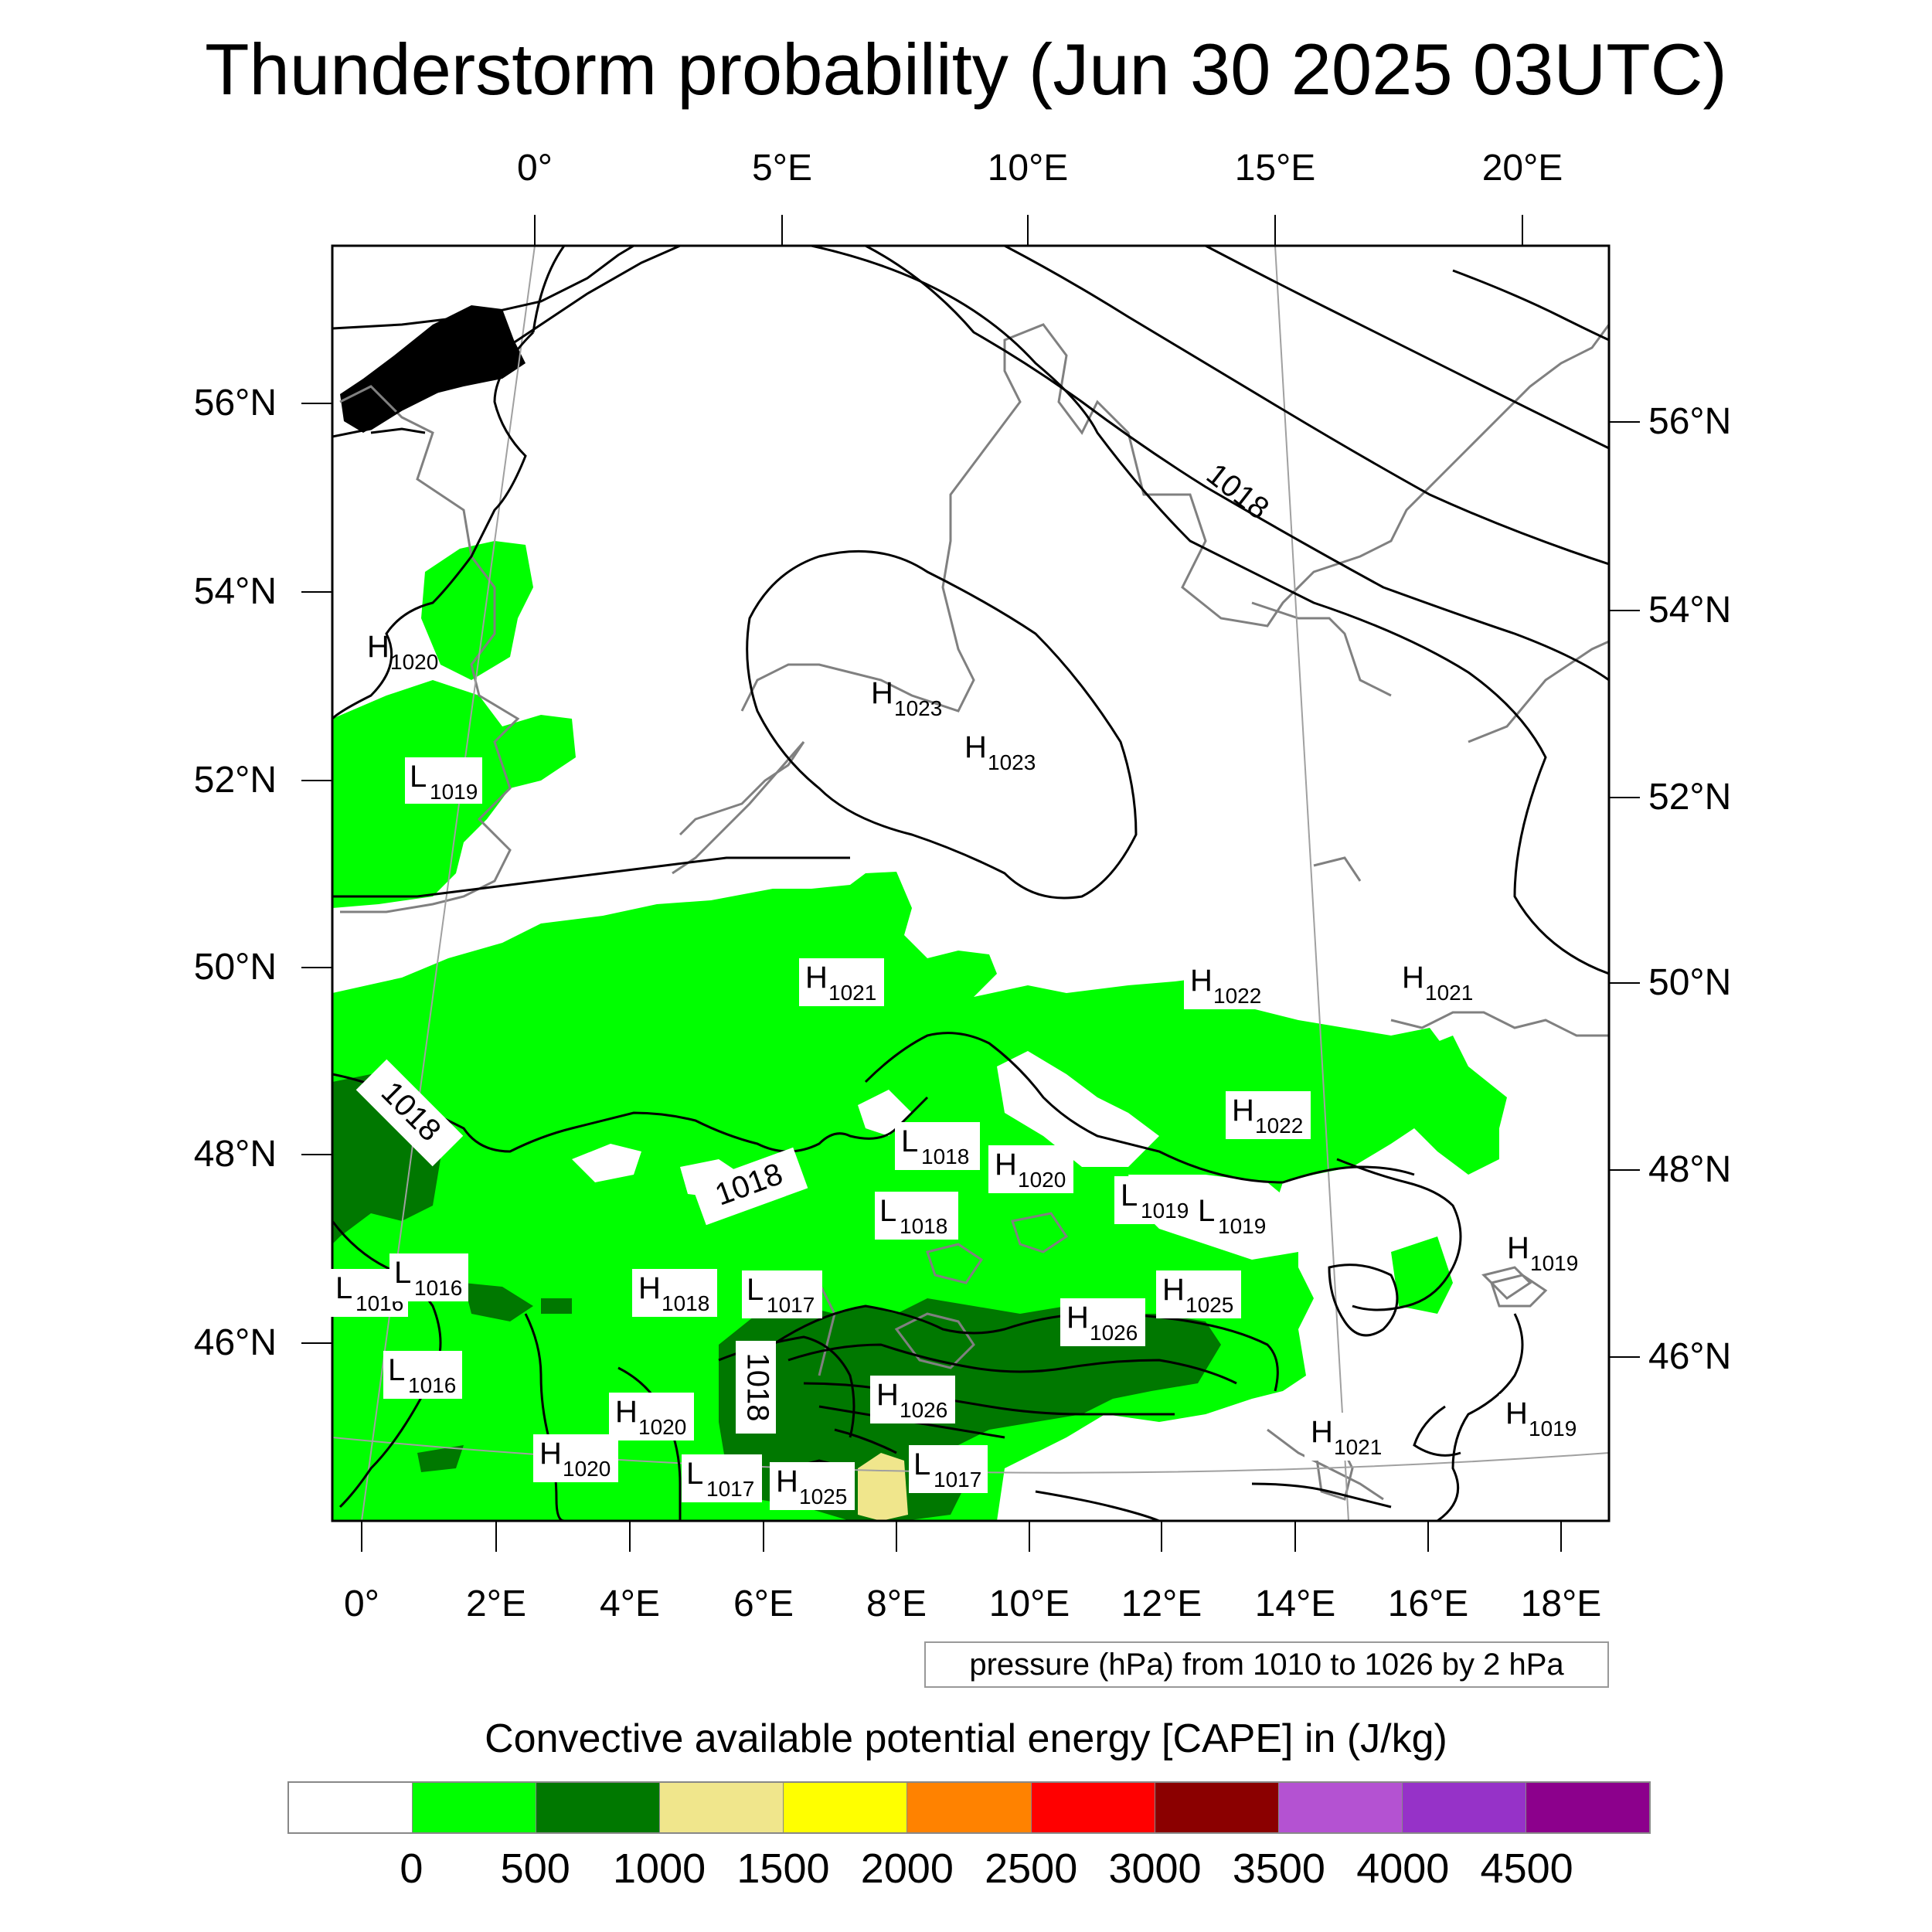  What do you see at coordinates (1162, 1603) in the screenshot?
I see `lon-label-bottom: 12°E` at bounding box center [1162, 1603].